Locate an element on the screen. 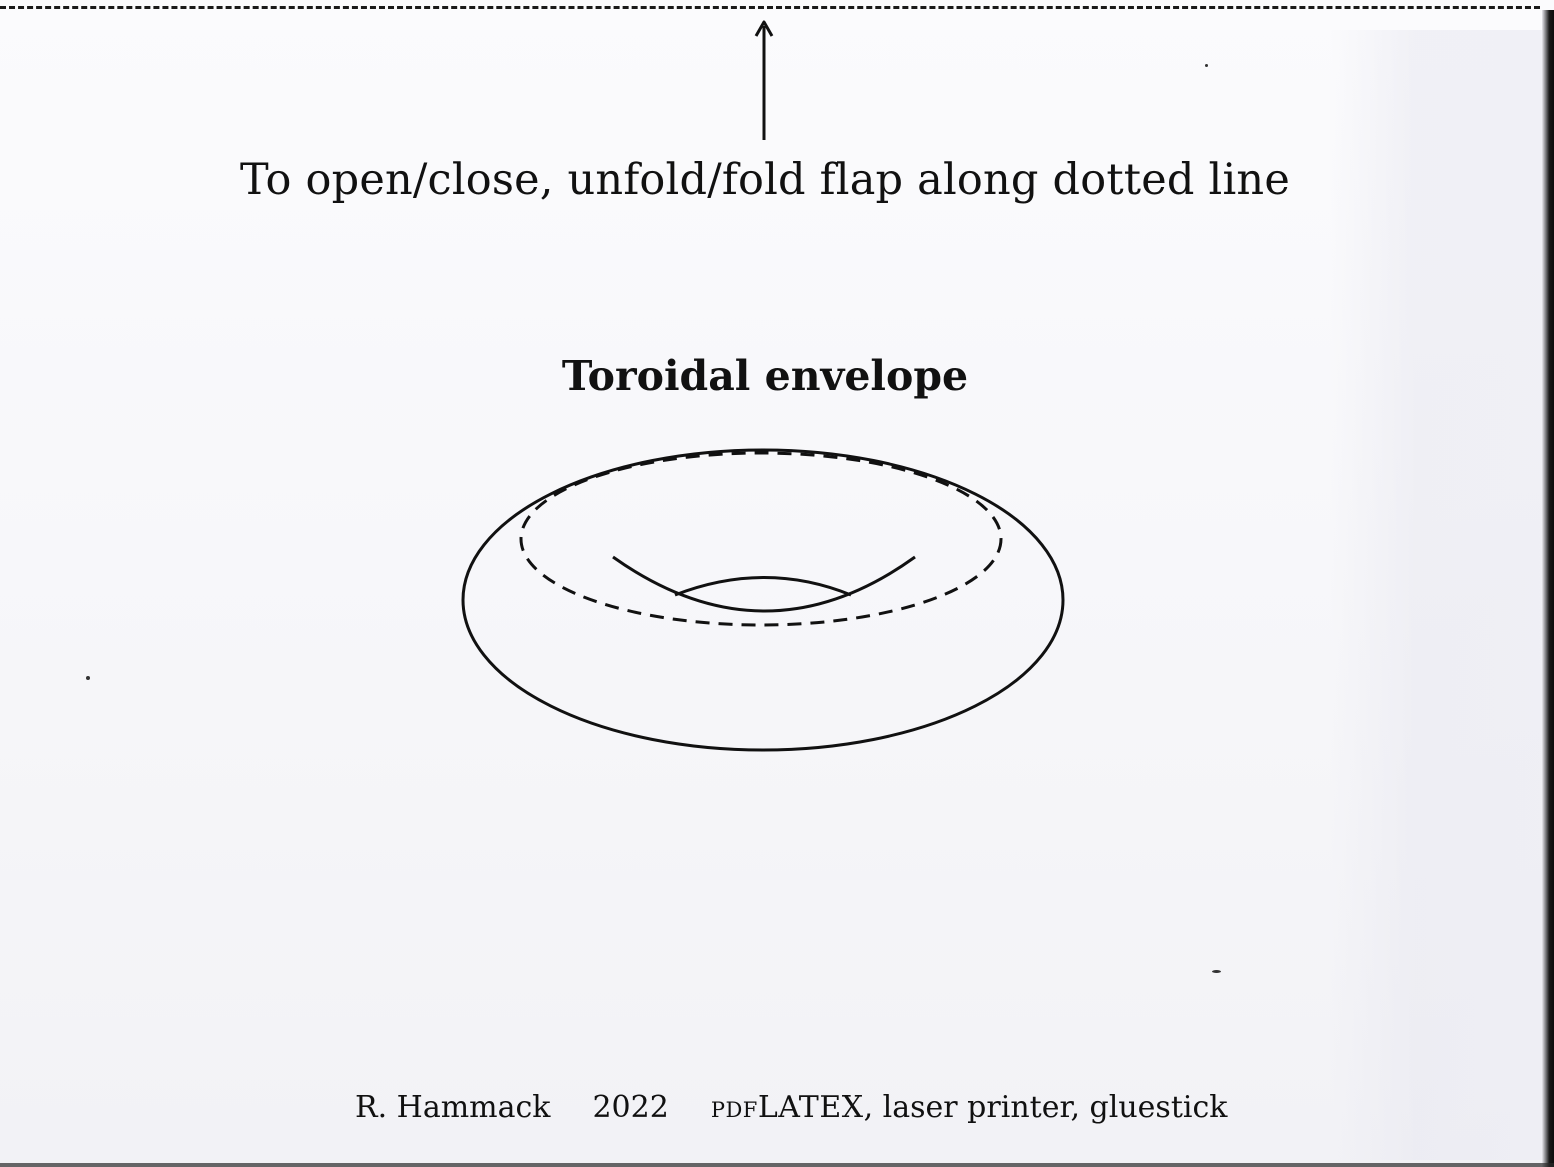  torus-icon is located at coordinates (763, 600).